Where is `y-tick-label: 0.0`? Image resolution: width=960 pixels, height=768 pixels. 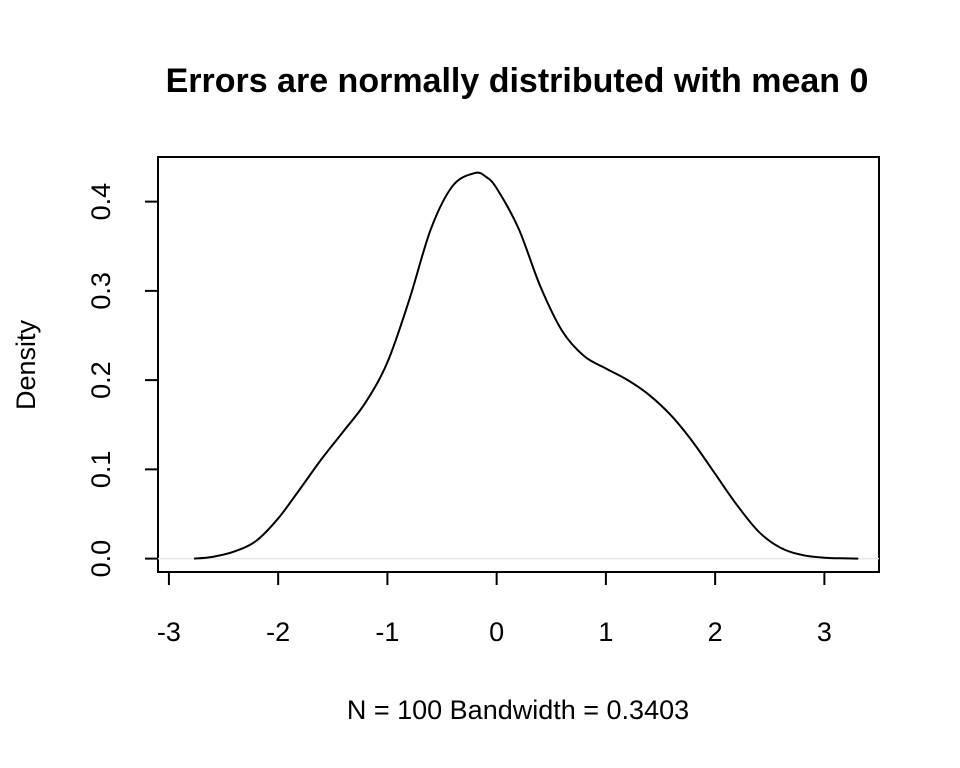 y-tick-label: 0.0 is located at coordinates (101, 559).